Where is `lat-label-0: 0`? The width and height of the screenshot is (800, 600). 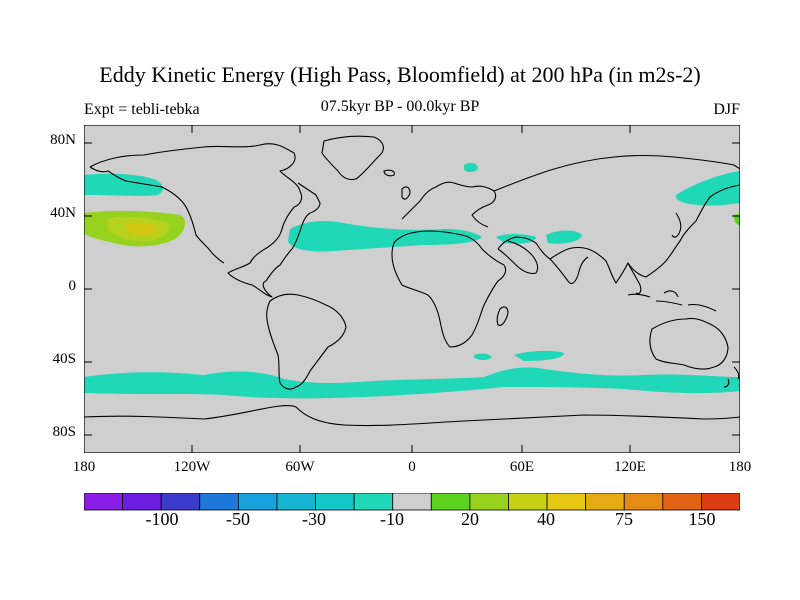
lat-label-0: 0 is located at coordinates (72, 286).